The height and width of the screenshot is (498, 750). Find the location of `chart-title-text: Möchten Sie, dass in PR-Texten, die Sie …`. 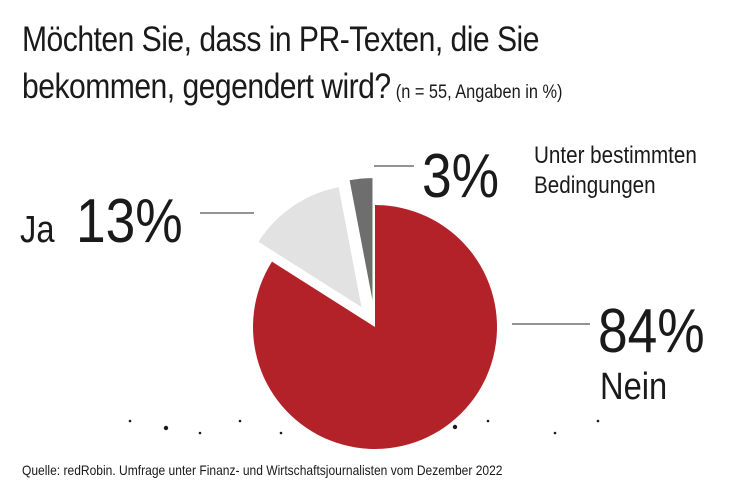

chart-title-text: Möchten Sie, dass in PR-Texten, die Sie … is located at coordinates (280, 63).